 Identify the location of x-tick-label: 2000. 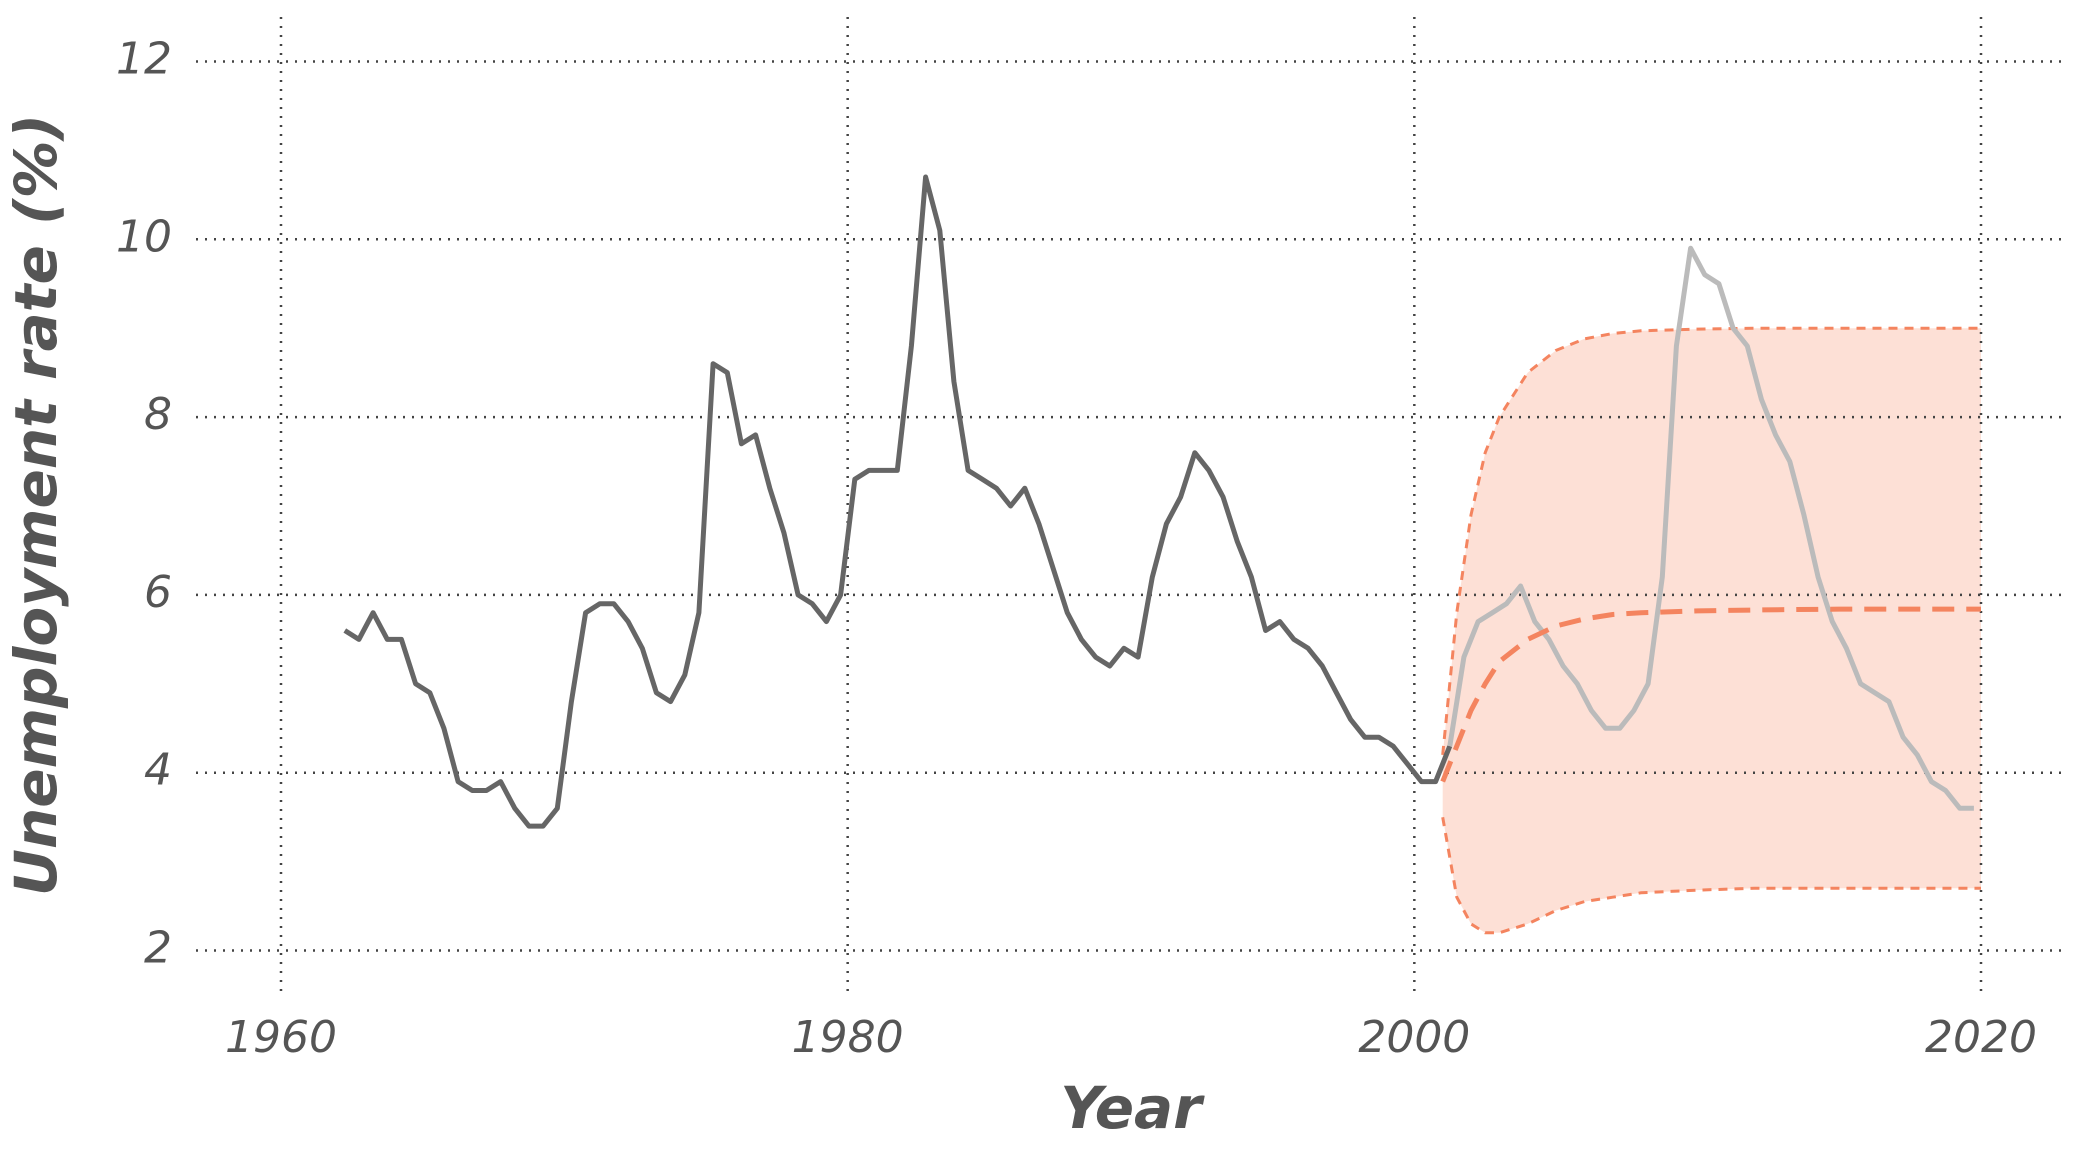
(1414, 1037).